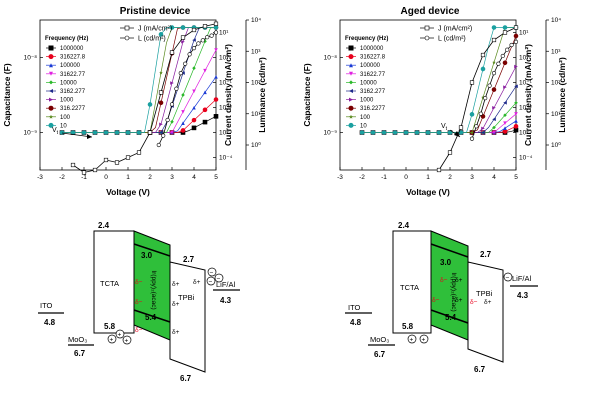 Image resolution: width=600 pixels, height=406 pixels. I want to click on legend-item-label: 1000, so click(367, 101).